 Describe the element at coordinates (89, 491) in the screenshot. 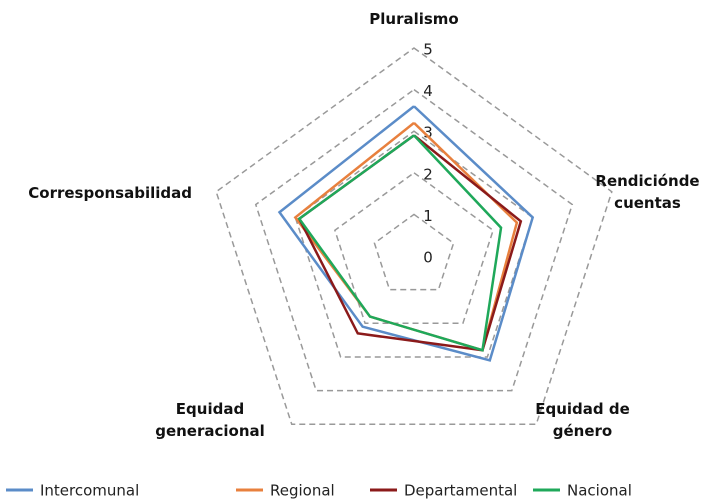

I see `legend-label: Intercomunal` at that location.